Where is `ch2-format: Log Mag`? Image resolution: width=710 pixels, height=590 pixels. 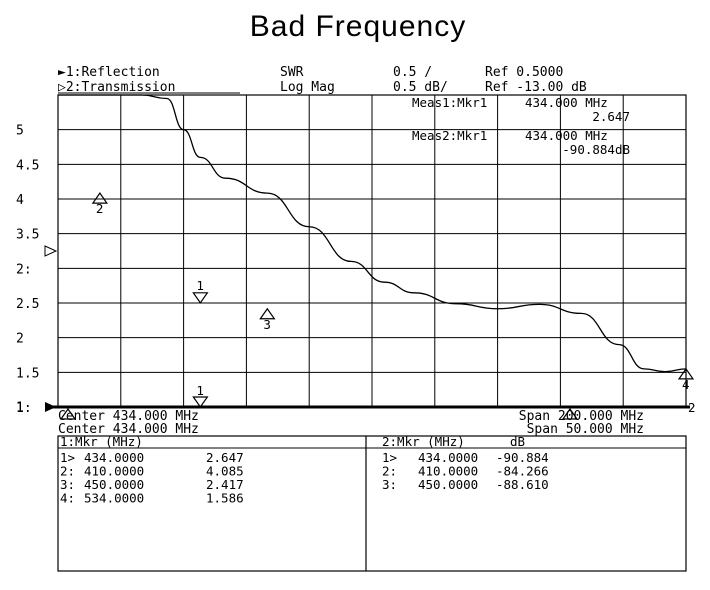
ch2-format: Log Mag is located at coordinates (307, 87).